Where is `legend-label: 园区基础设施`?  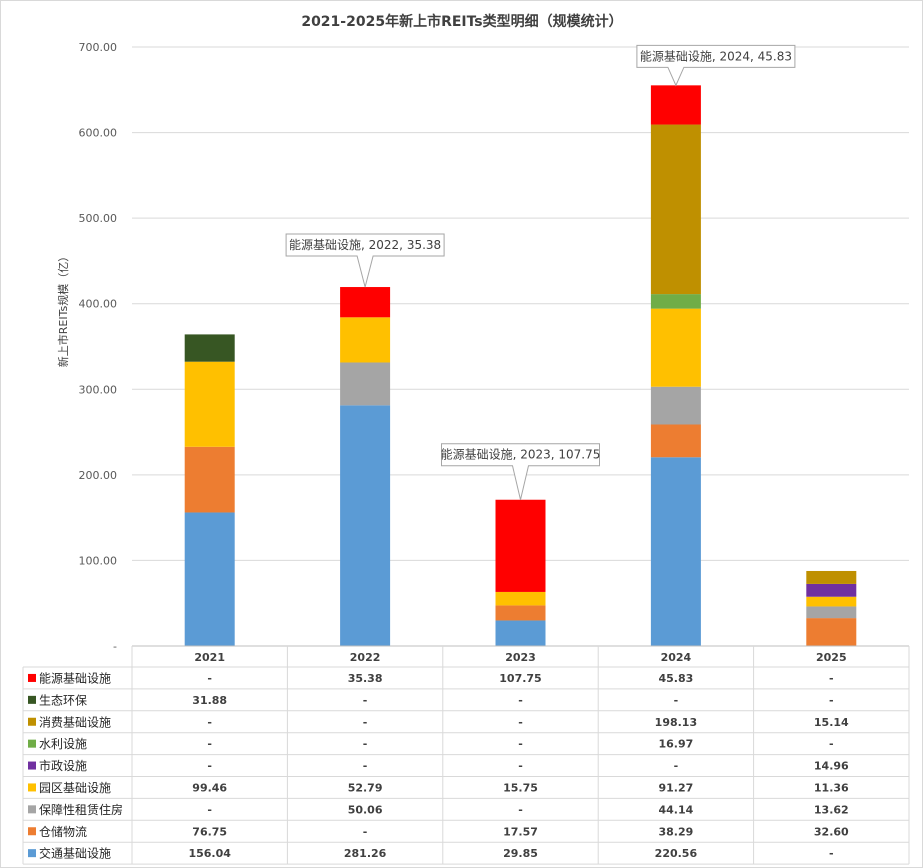 legend-label: 园区基础设施 is located at coordinates (75, 788).